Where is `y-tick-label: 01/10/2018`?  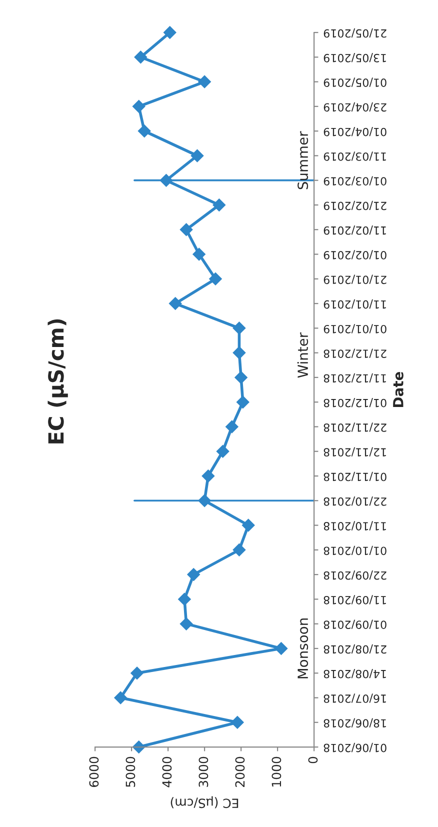 y-tick-label: 01/10/2018 is located at coordinates (355, 551).